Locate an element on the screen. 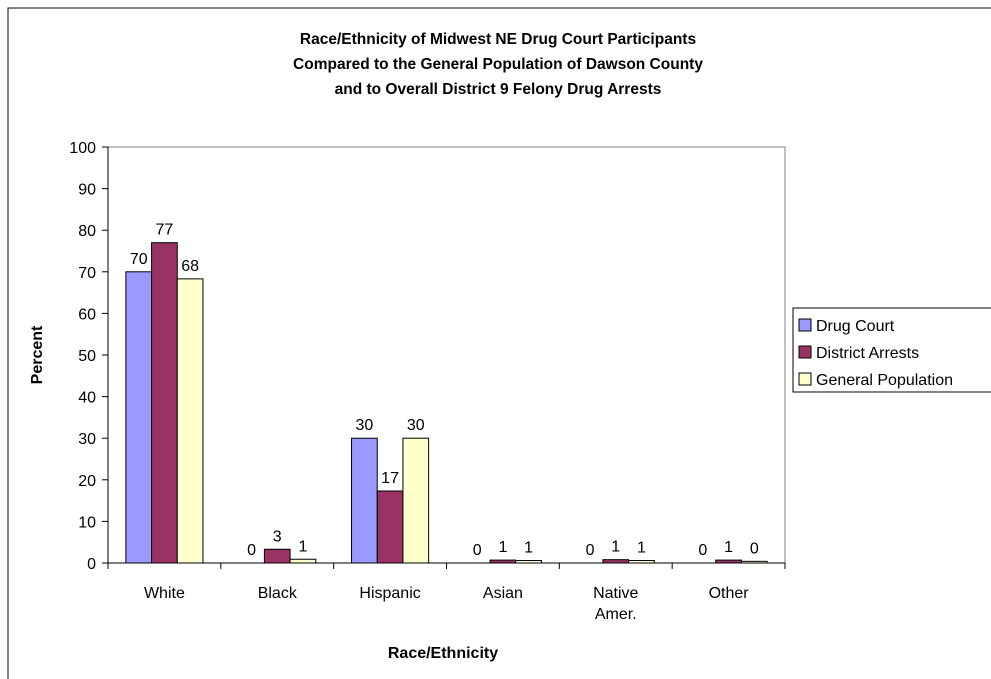 This screenshot has width=991, height=679. x-axis-title: Race/Ethnicity is located at coordinates (443, 653).